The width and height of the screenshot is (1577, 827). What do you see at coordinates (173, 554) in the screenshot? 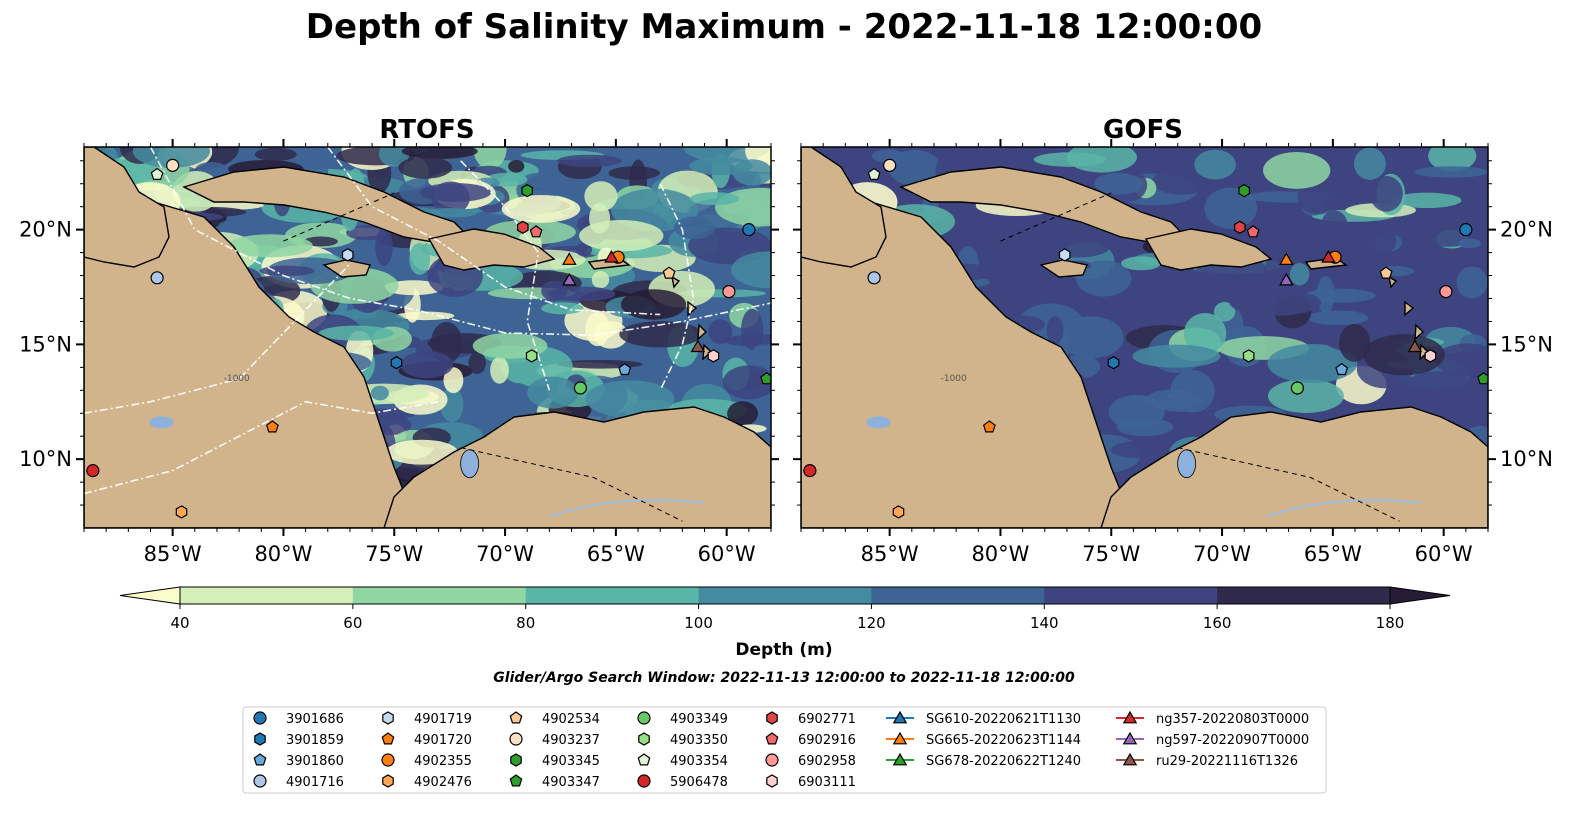
I see `lon-tick-label: 85°W` at bounding box center [173, 554].